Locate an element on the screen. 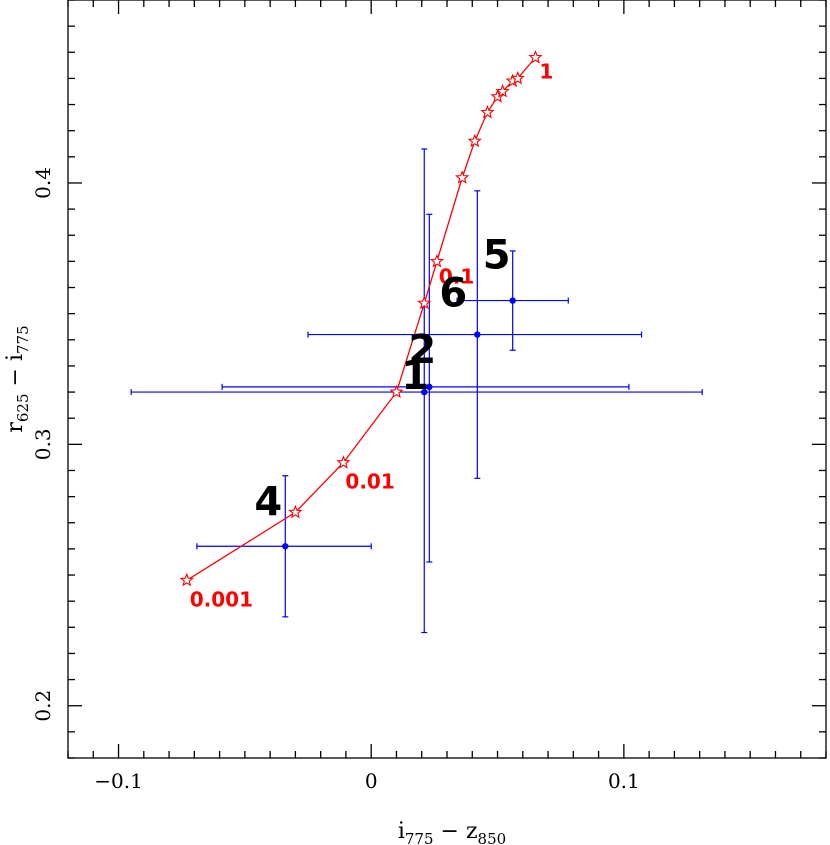 Image resolution: width=830 pixels, height=845 pixels. track-label: 0.001 is located at coordinates (221, 599).